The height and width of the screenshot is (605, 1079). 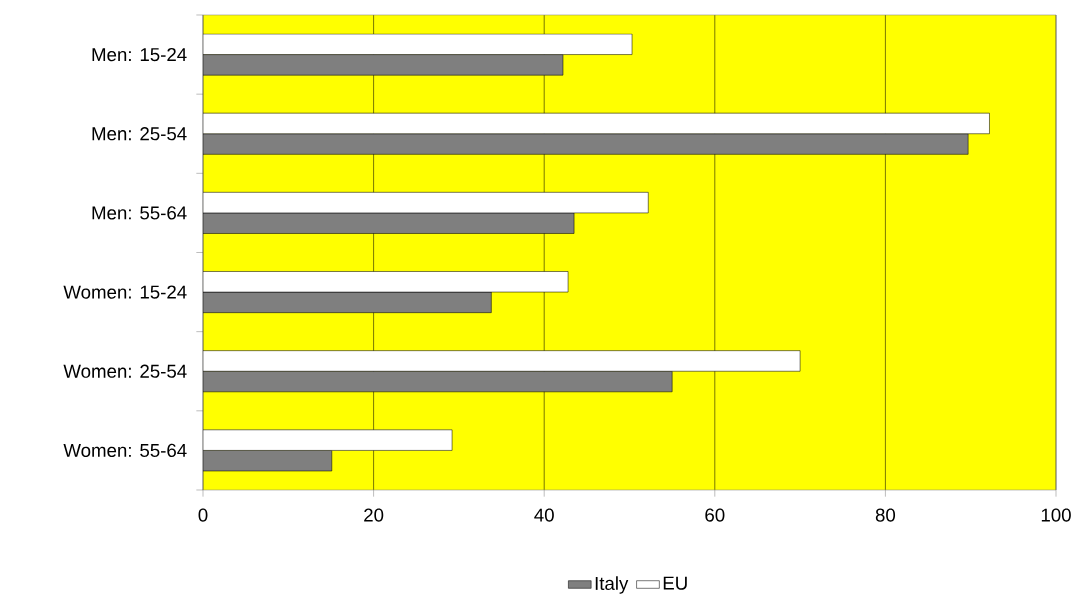 What do you see at coordinates (125, 371) in the screenshot?
I see `y-tick-label: Women: 25-54` at bounding box center [125, 371].